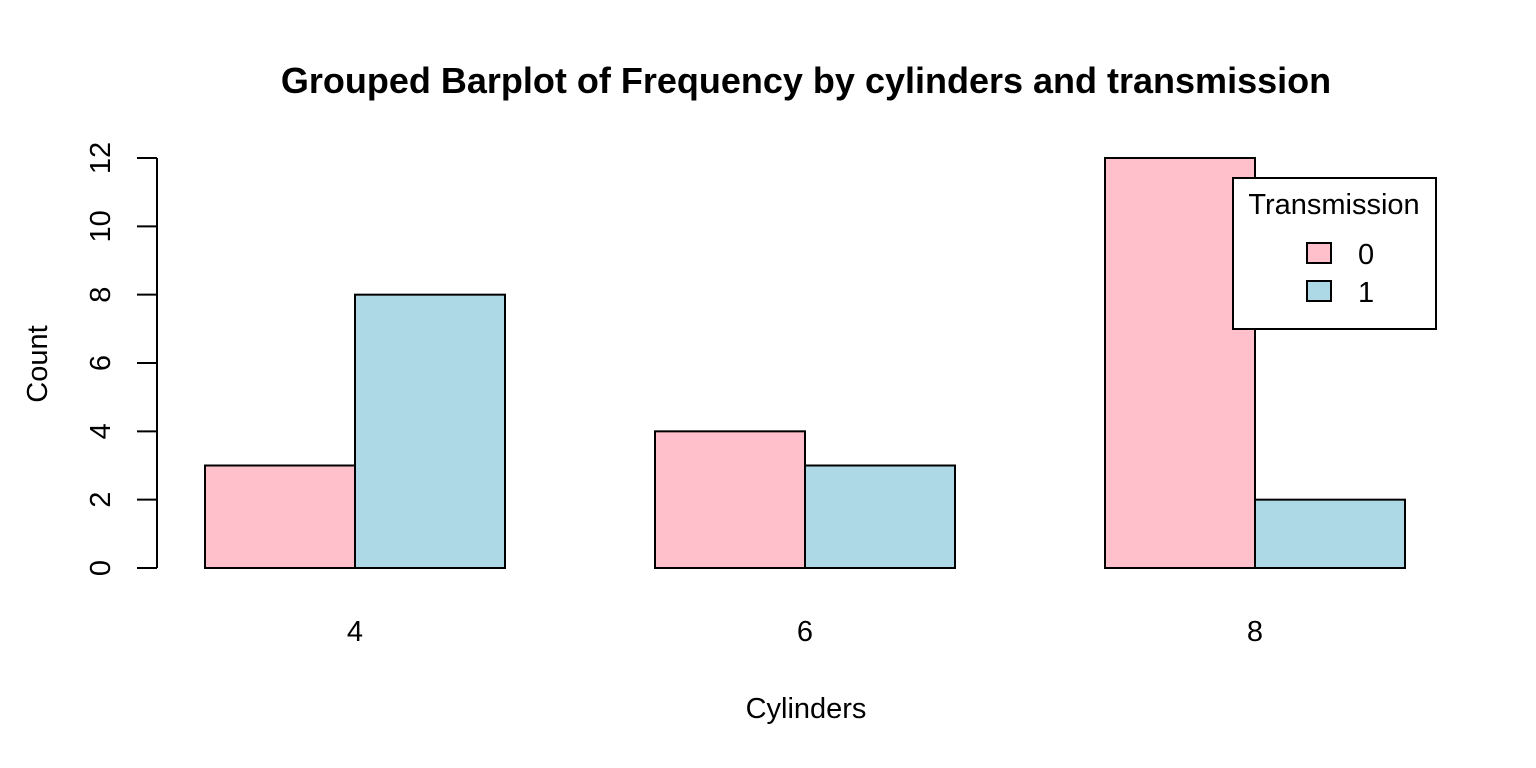 This screenshot has width=1536, height=768. I want to click on x-tick-label: 6, so click(805, 632).